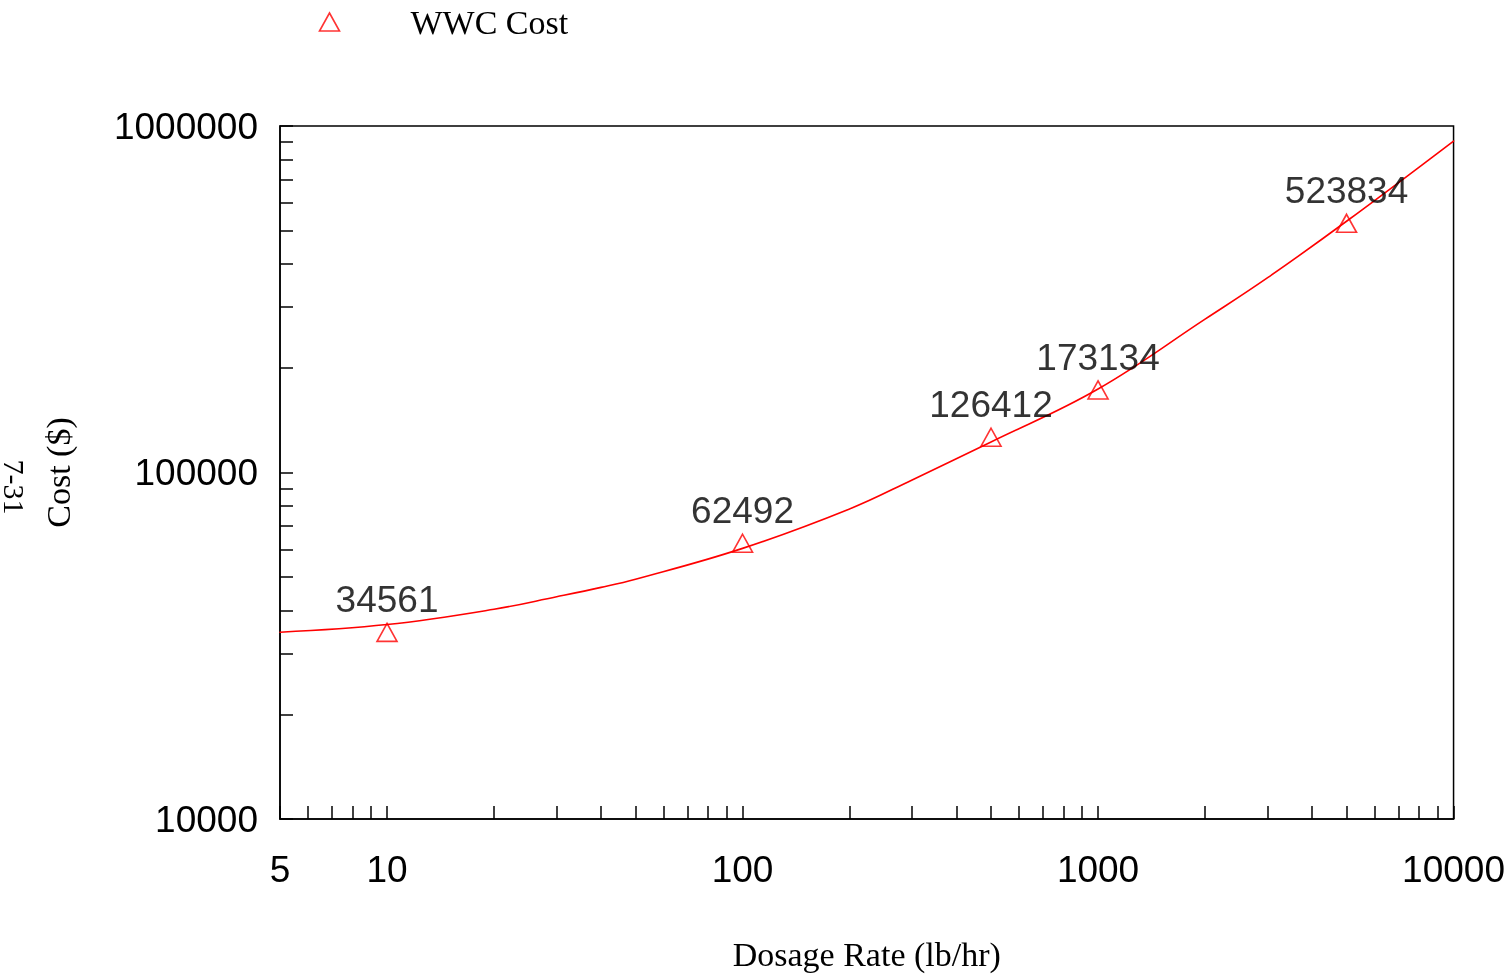  Describe the element at coordinates (742, 869) in the screenshot. I see `x-tick-label: 100` at that location.